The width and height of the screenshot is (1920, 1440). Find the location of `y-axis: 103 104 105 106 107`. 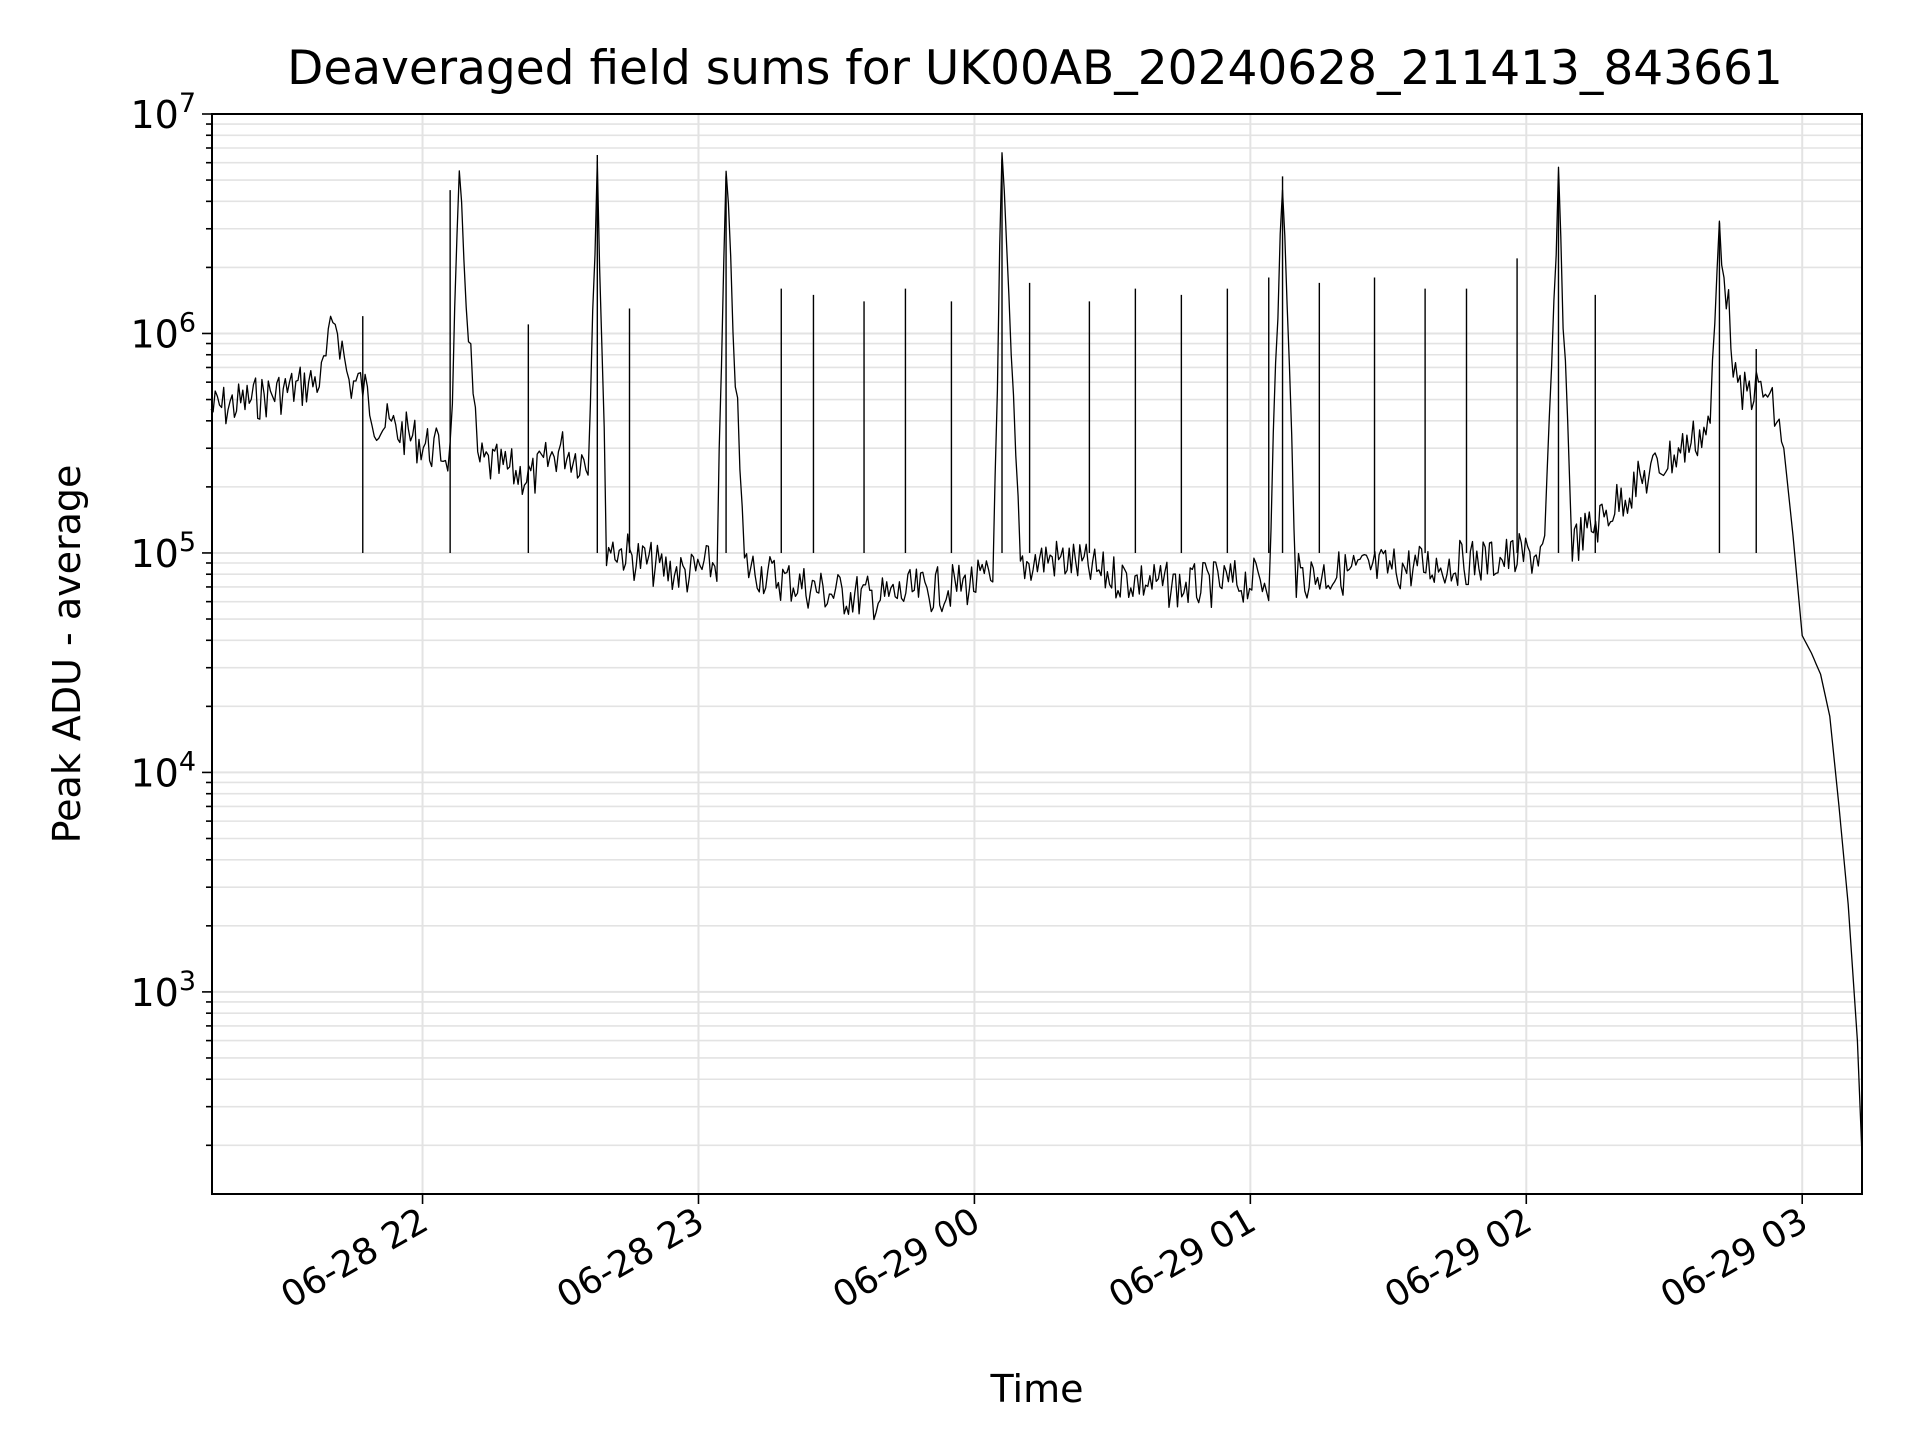

y-axis: 103 104 105 106 107 is located at coordinates (171, 617).